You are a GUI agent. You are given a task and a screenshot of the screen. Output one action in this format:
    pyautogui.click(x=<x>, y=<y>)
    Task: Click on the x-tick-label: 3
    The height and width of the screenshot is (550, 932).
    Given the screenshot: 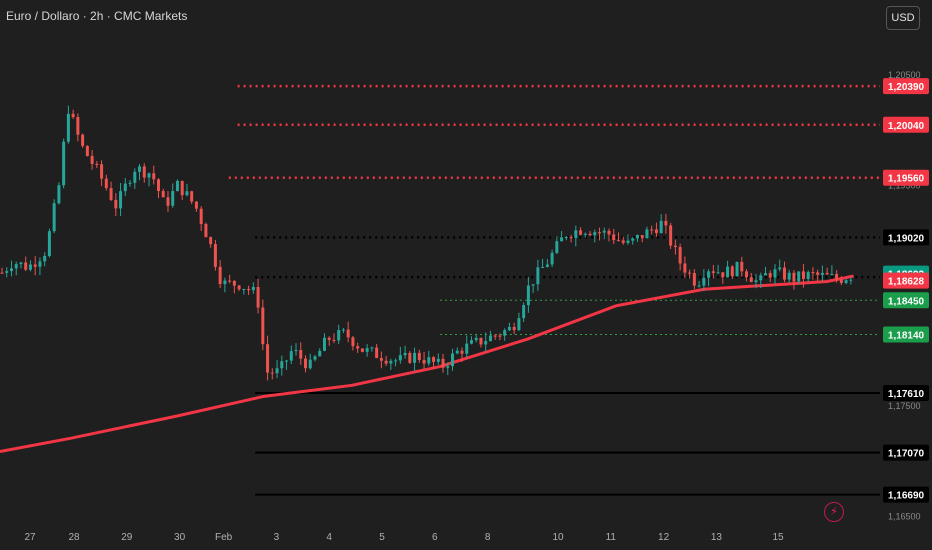 What is the action you would take?
    pyautogui.click(x=277, y=537)
    